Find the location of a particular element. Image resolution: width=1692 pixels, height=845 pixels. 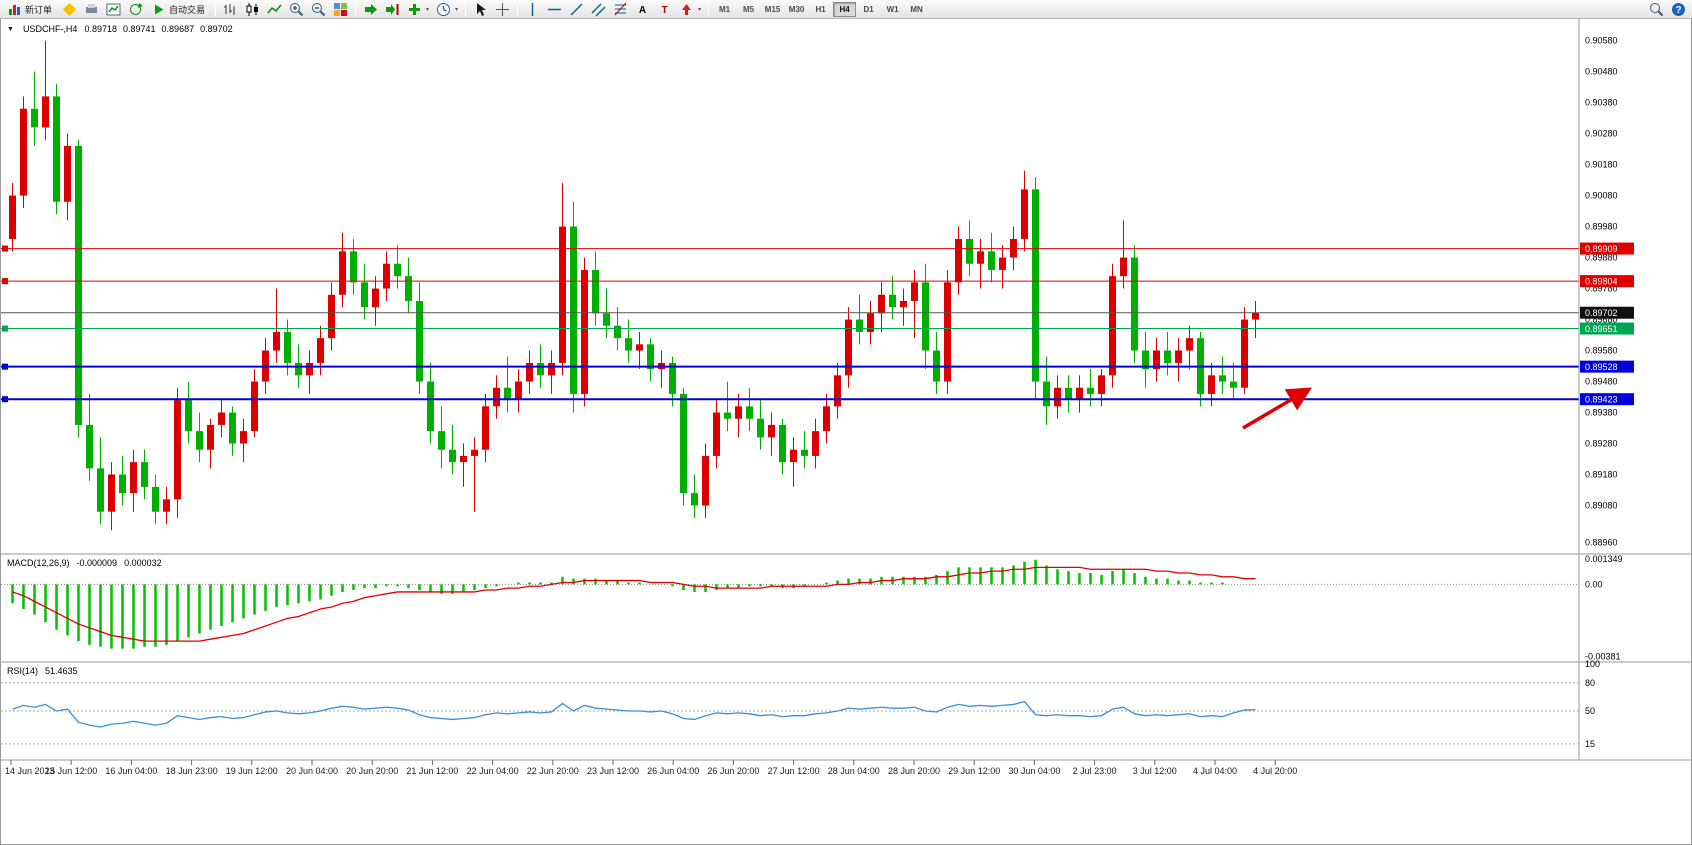

new-order-button-label: 新订单 is located at coordinates (39, 9).